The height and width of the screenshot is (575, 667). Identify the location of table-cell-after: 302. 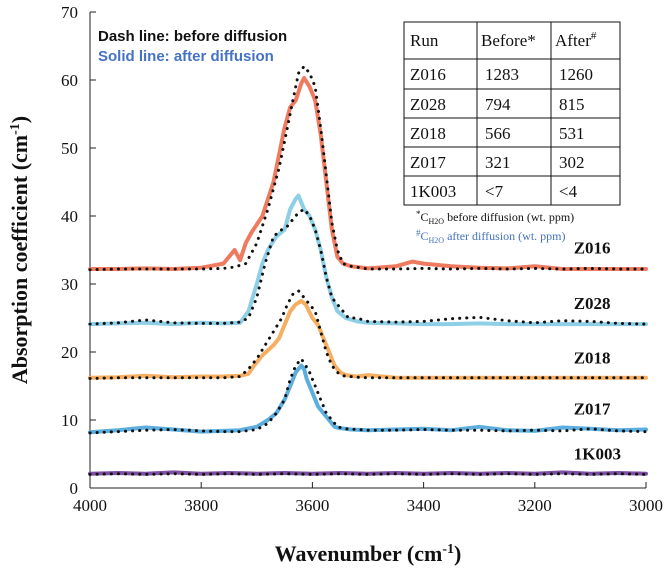
(572, 162).